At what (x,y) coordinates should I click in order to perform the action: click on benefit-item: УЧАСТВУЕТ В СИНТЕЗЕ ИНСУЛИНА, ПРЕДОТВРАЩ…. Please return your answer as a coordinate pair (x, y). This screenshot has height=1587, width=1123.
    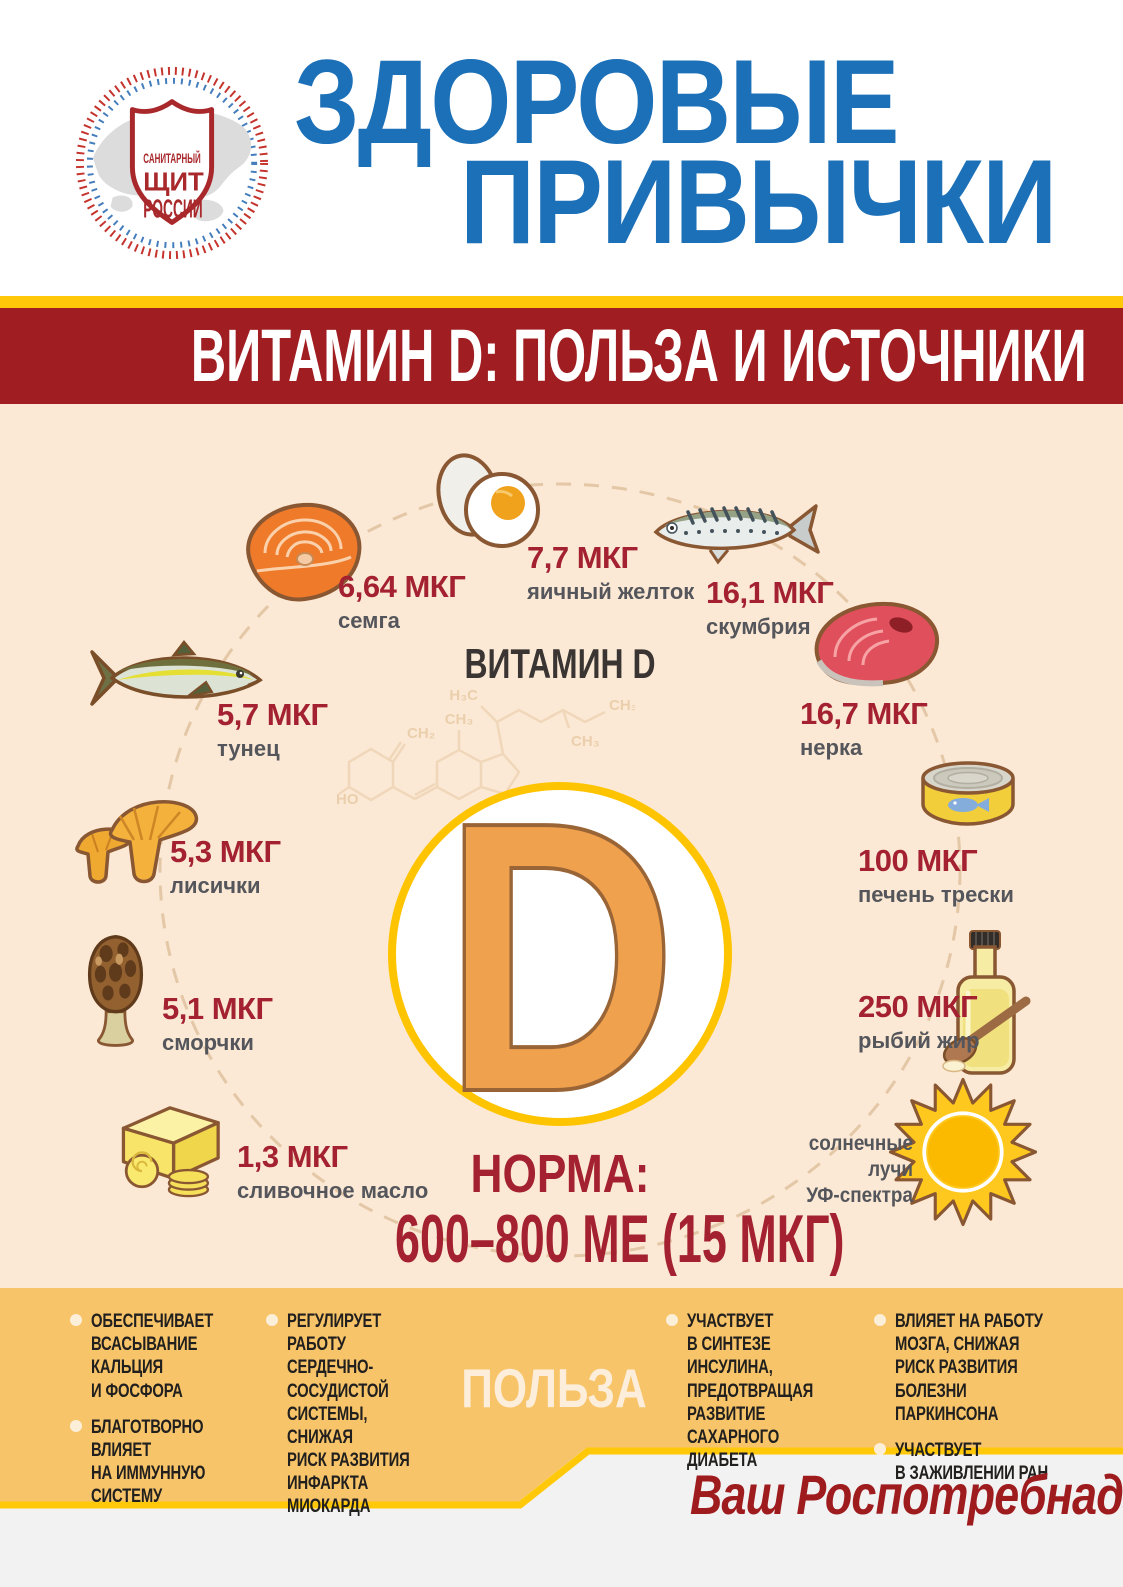
    Looking at the image, I should click on (773, 1391).